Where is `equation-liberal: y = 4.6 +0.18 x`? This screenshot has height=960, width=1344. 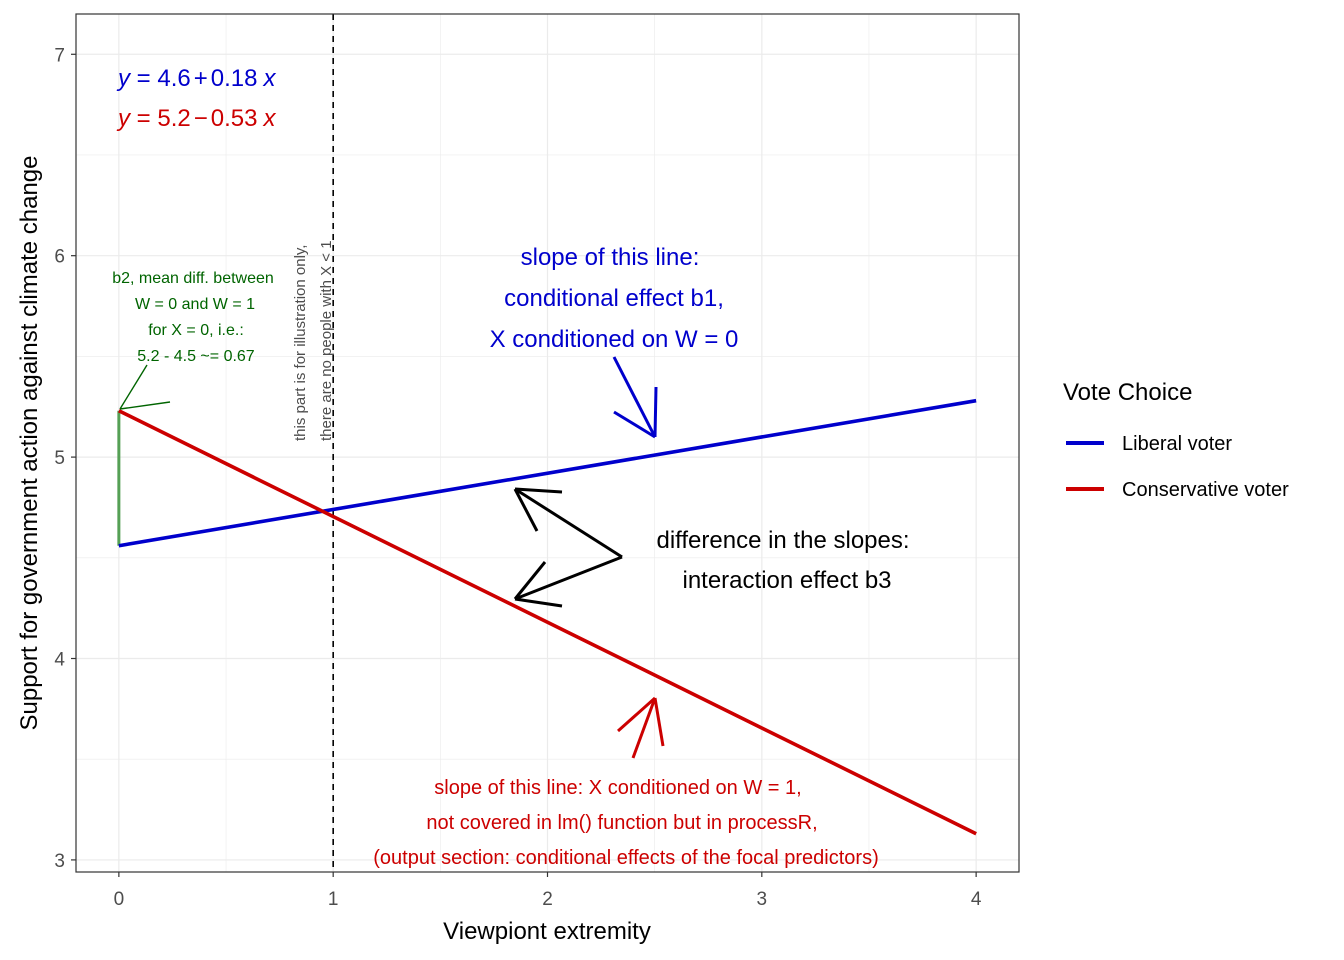 equation-liberal: y = 4.6 +0.18 x is located at coordinates (196, 78).